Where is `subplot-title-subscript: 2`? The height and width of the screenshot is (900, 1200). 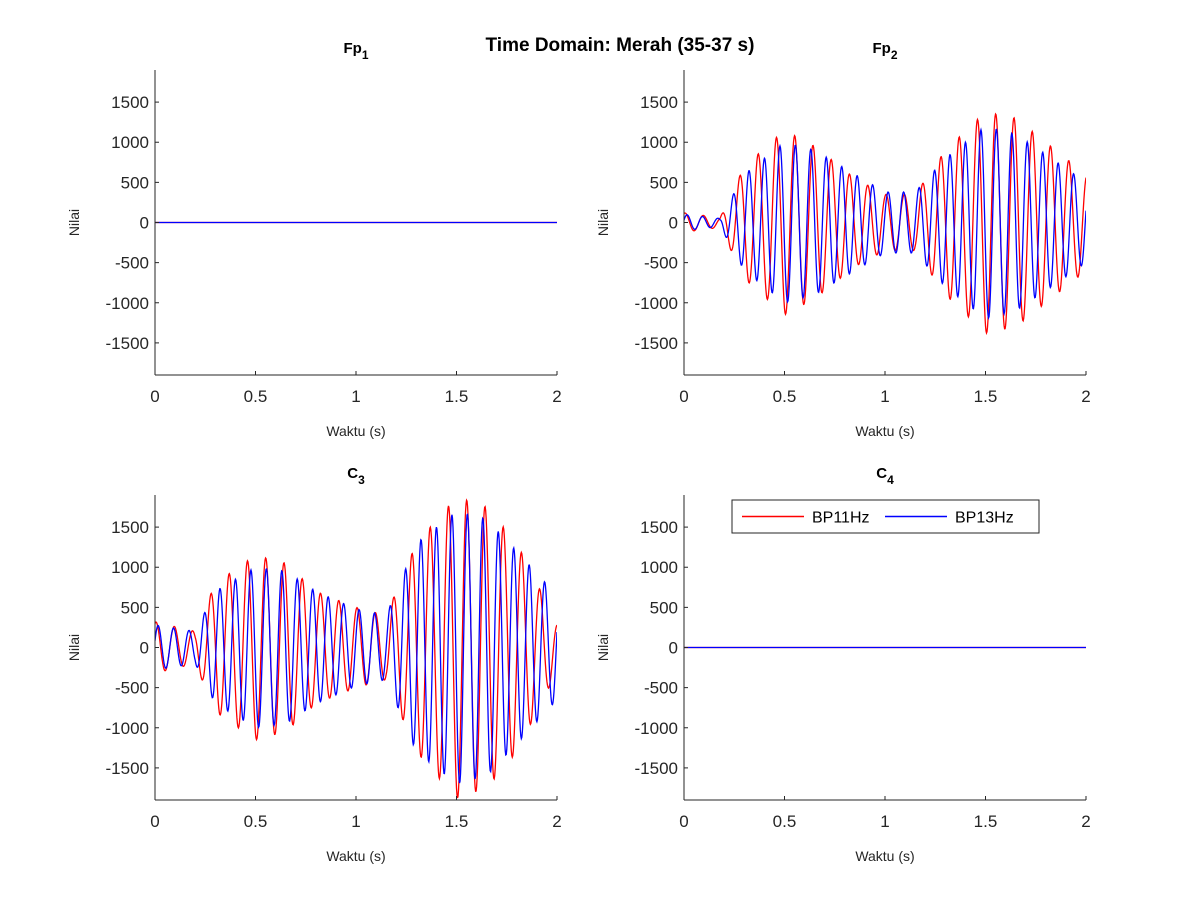
subplot-title-subscript: 2 is located at coordinates (894, 55).